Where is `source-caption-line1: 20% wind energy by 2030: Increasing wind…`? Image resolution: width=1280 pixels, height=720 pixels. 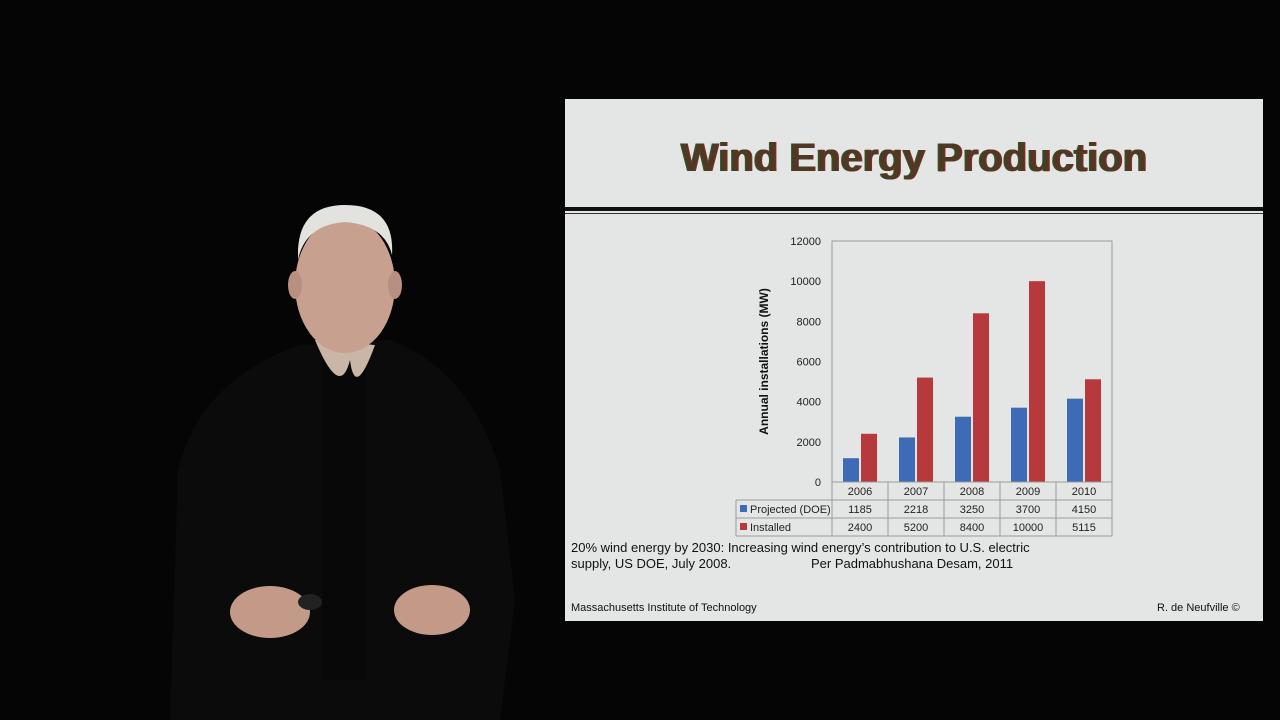 source-caption-line1: 20% wind energy by 2030: Increasing wind… is located at coordinates (800, 547).